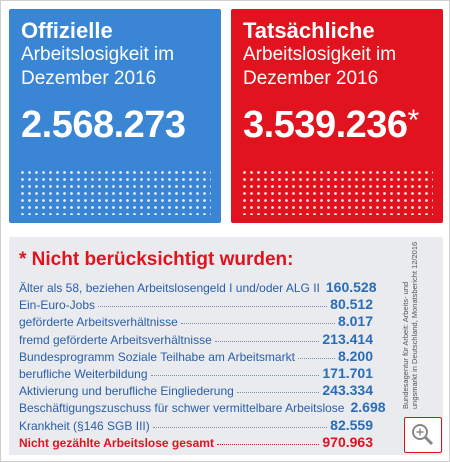 The width and height of the screenshot is (450, 462). Describe the element at coordinates (309, 30) in the screenshot. I see `card-title: Tatsächliche` at that location.